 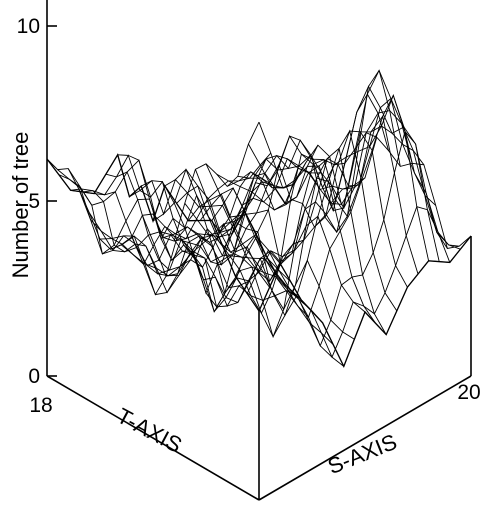 I want to click on front-edge-s-profile, so click(x=365, y=302).